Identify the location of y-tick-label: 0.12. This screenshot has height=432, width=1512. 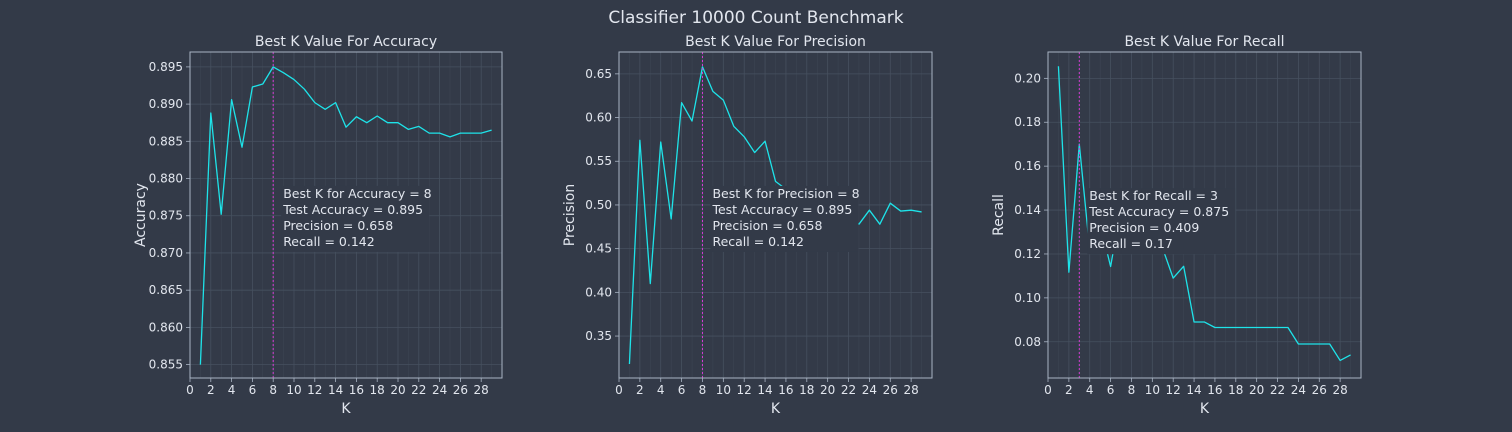
(1027, 254).